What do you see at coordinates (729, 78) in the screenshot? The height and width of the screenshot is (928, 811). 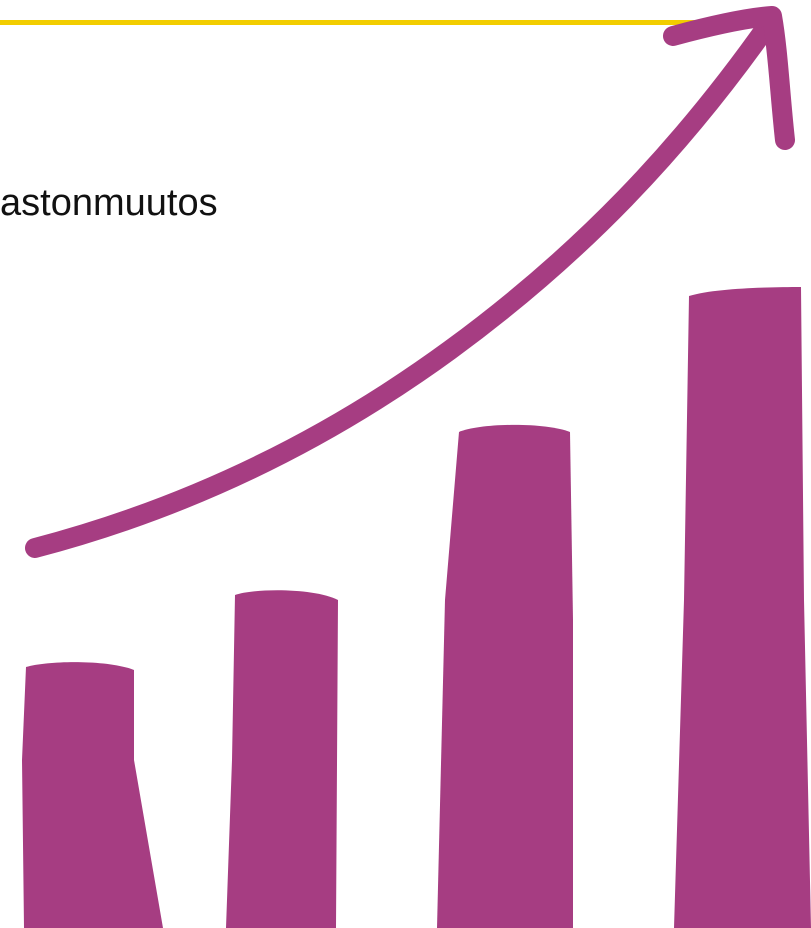 I see `growth-arrow-head` at bounding box center [729, 78].